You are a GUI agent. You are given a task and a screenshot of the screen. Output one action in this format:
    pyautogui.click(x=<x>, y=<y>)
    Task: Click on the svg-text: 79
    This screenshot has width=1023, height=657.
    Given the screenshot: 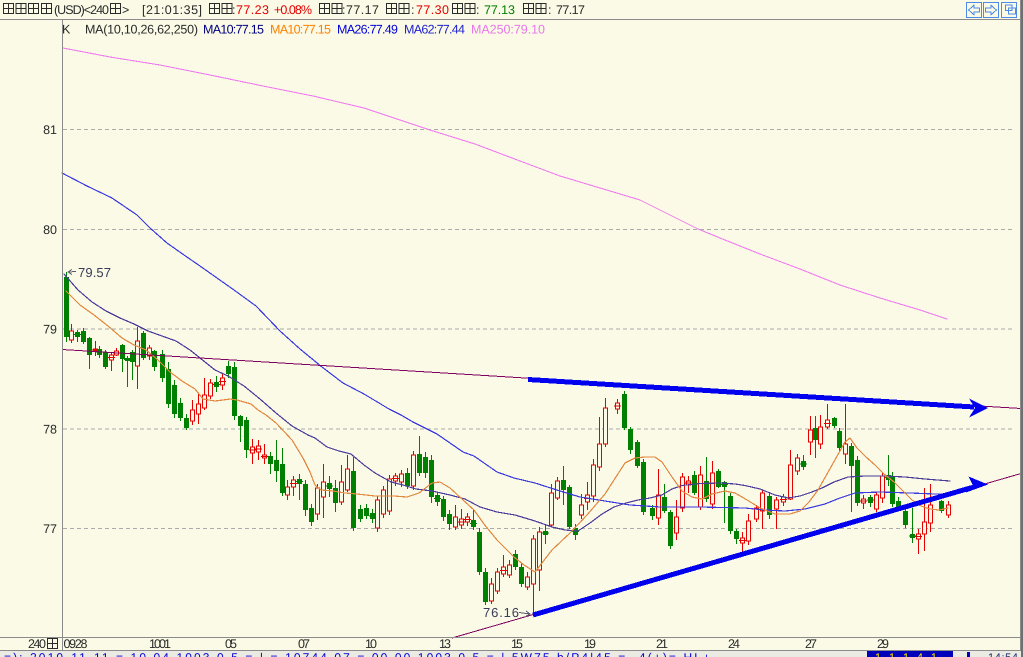 What is the action you would take?
    pyautogui.click(x=50, y=330)
    